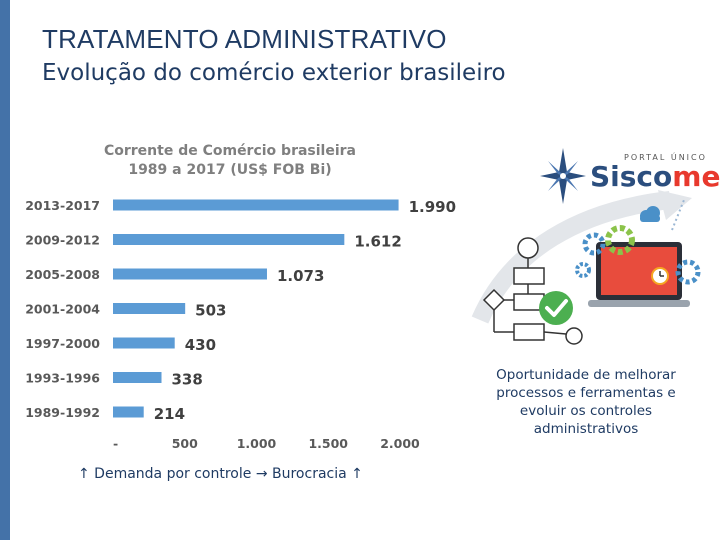 Image resolution: width=720 pixels, height=540 pixels. I want to click on bar-value-label: 1.073, so click(300, 276).